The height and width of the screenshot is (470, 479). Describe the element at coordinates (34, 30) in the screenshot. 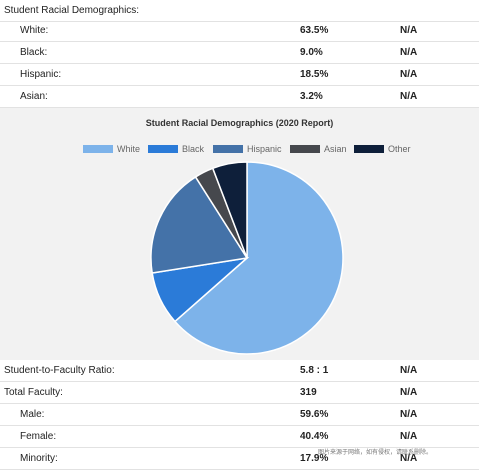

I see `row-label: White:` at that location.